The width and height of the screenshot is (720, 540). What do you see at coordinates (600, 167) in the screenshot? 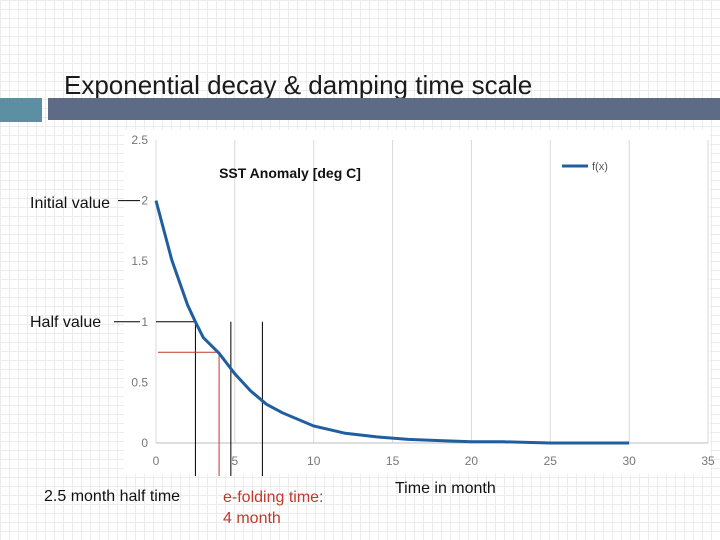
I see `legend-label: f(x)` at bounding box center [600, 167].